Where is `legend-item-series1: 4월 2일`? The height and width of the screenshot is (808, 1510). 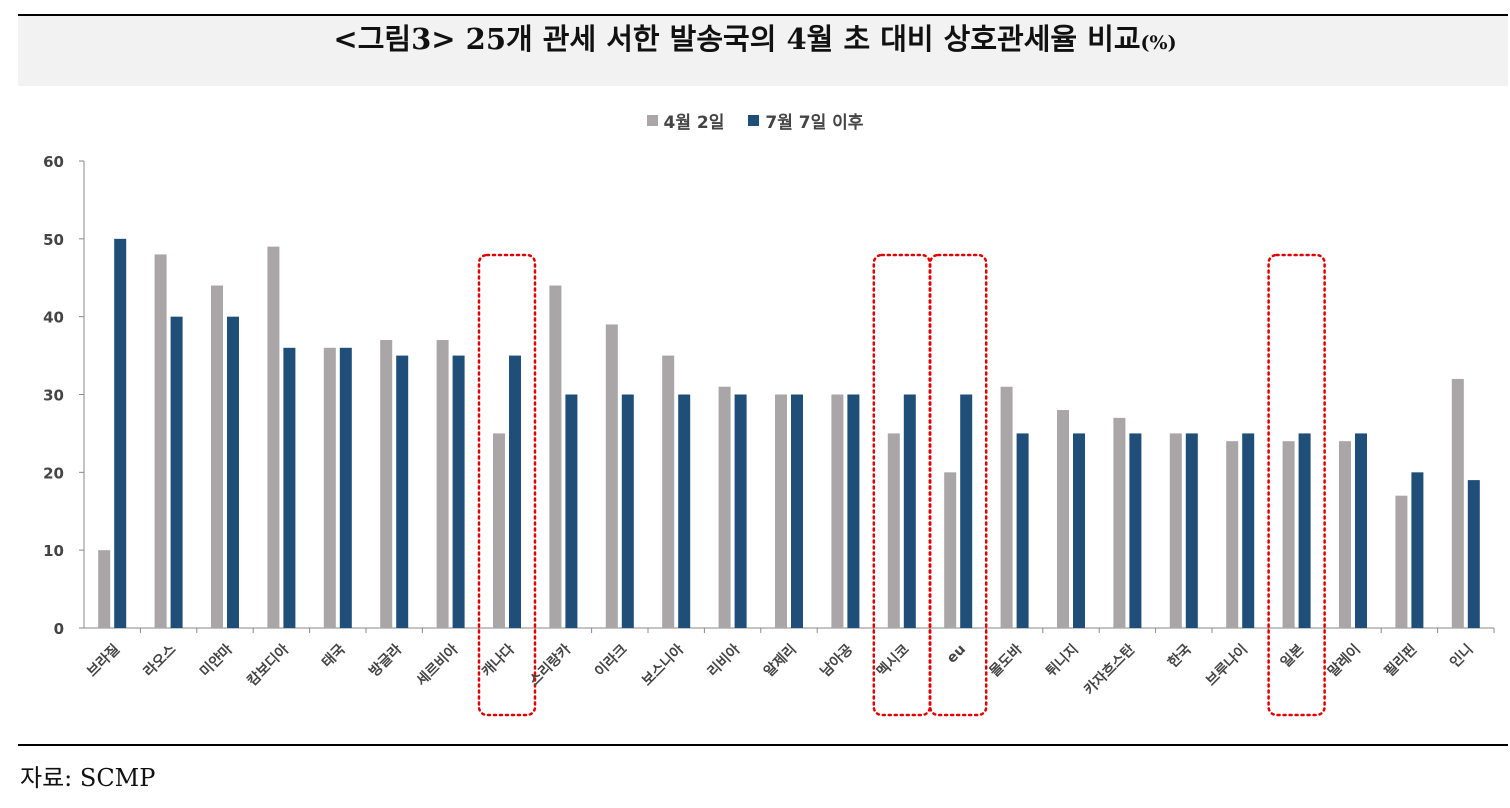 legend-item-series1: 4월 2일 is located at coordinates (685, 120).